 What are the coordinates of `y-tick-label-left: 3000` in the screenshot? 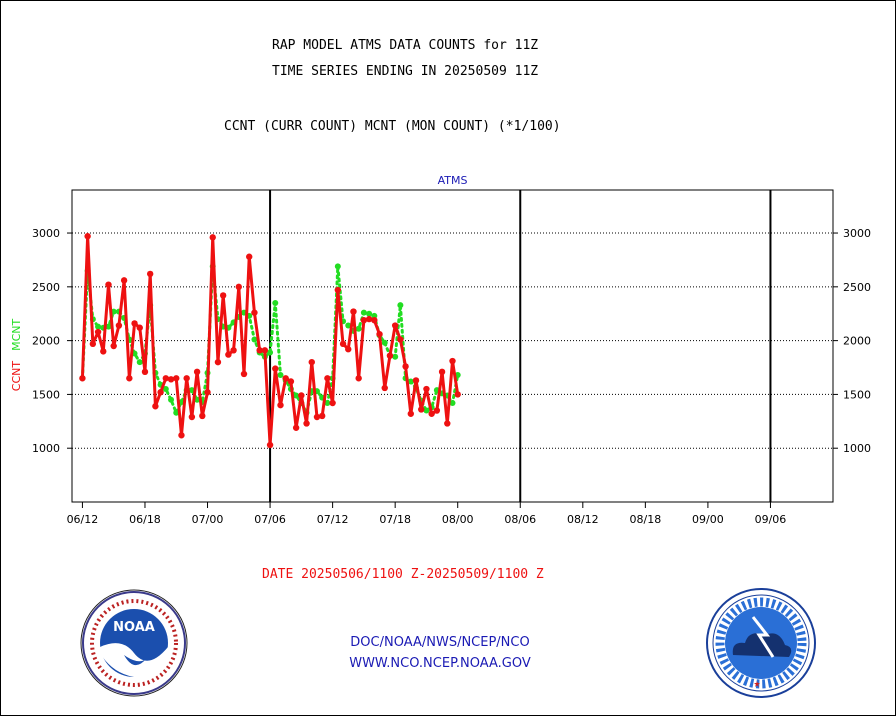 It's located at (46, 233).